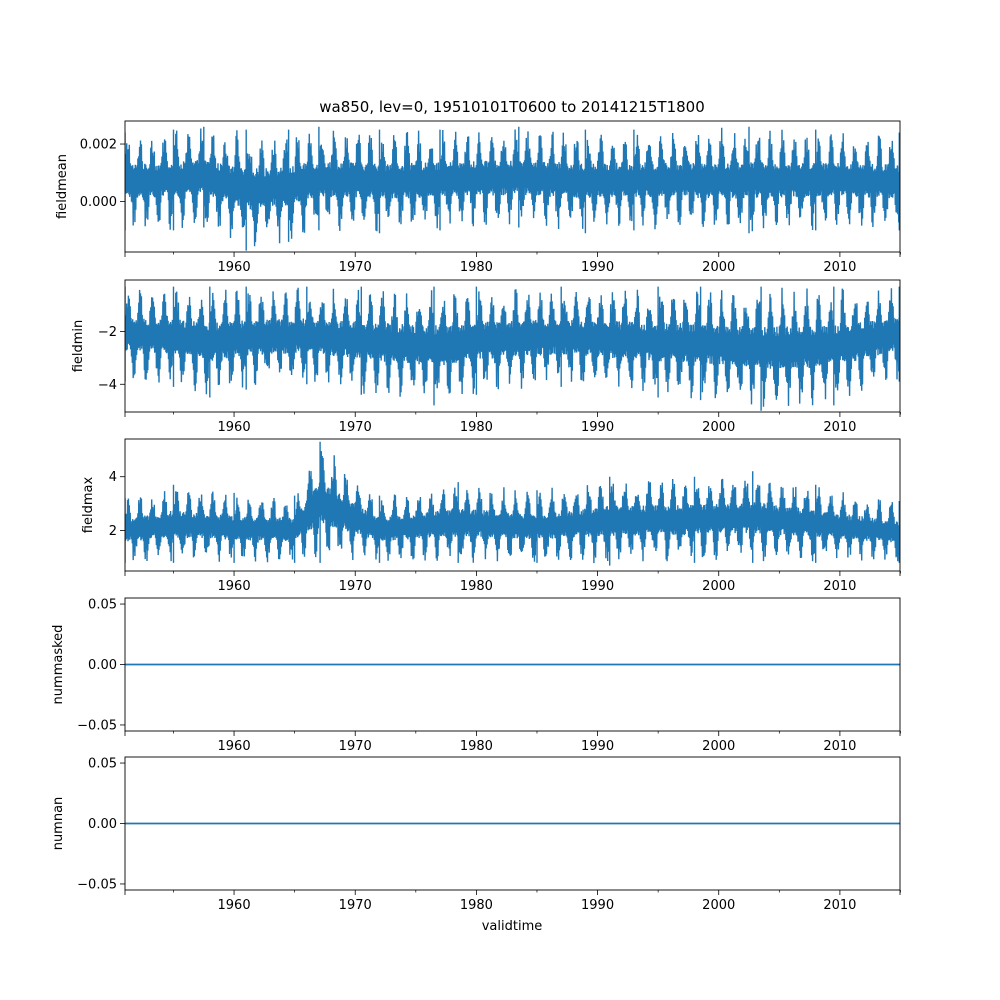  I want to click on fieldmax-axes-frame, so click(512, 505).